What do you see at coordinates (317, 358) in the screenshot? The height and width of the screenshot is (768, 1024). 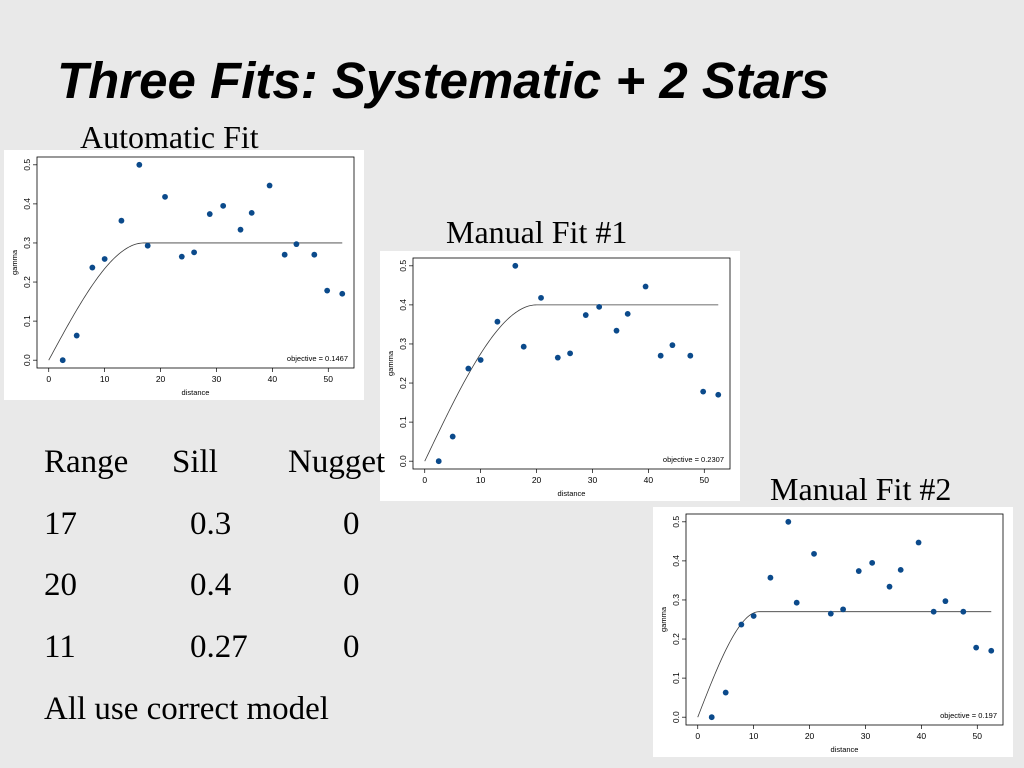 I see `objective-annotation: objective = 0.1467` at bounding box center [317, 358].